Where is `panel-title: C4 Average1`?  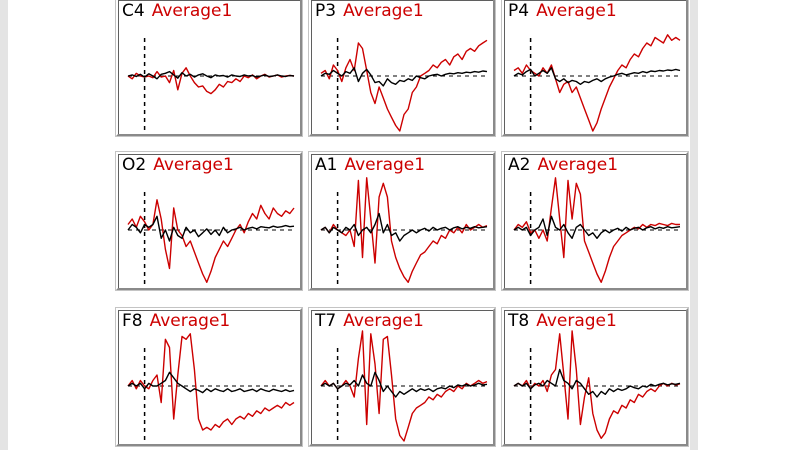
panel-title: C4 Average1 is located at coordinates (177, 11).